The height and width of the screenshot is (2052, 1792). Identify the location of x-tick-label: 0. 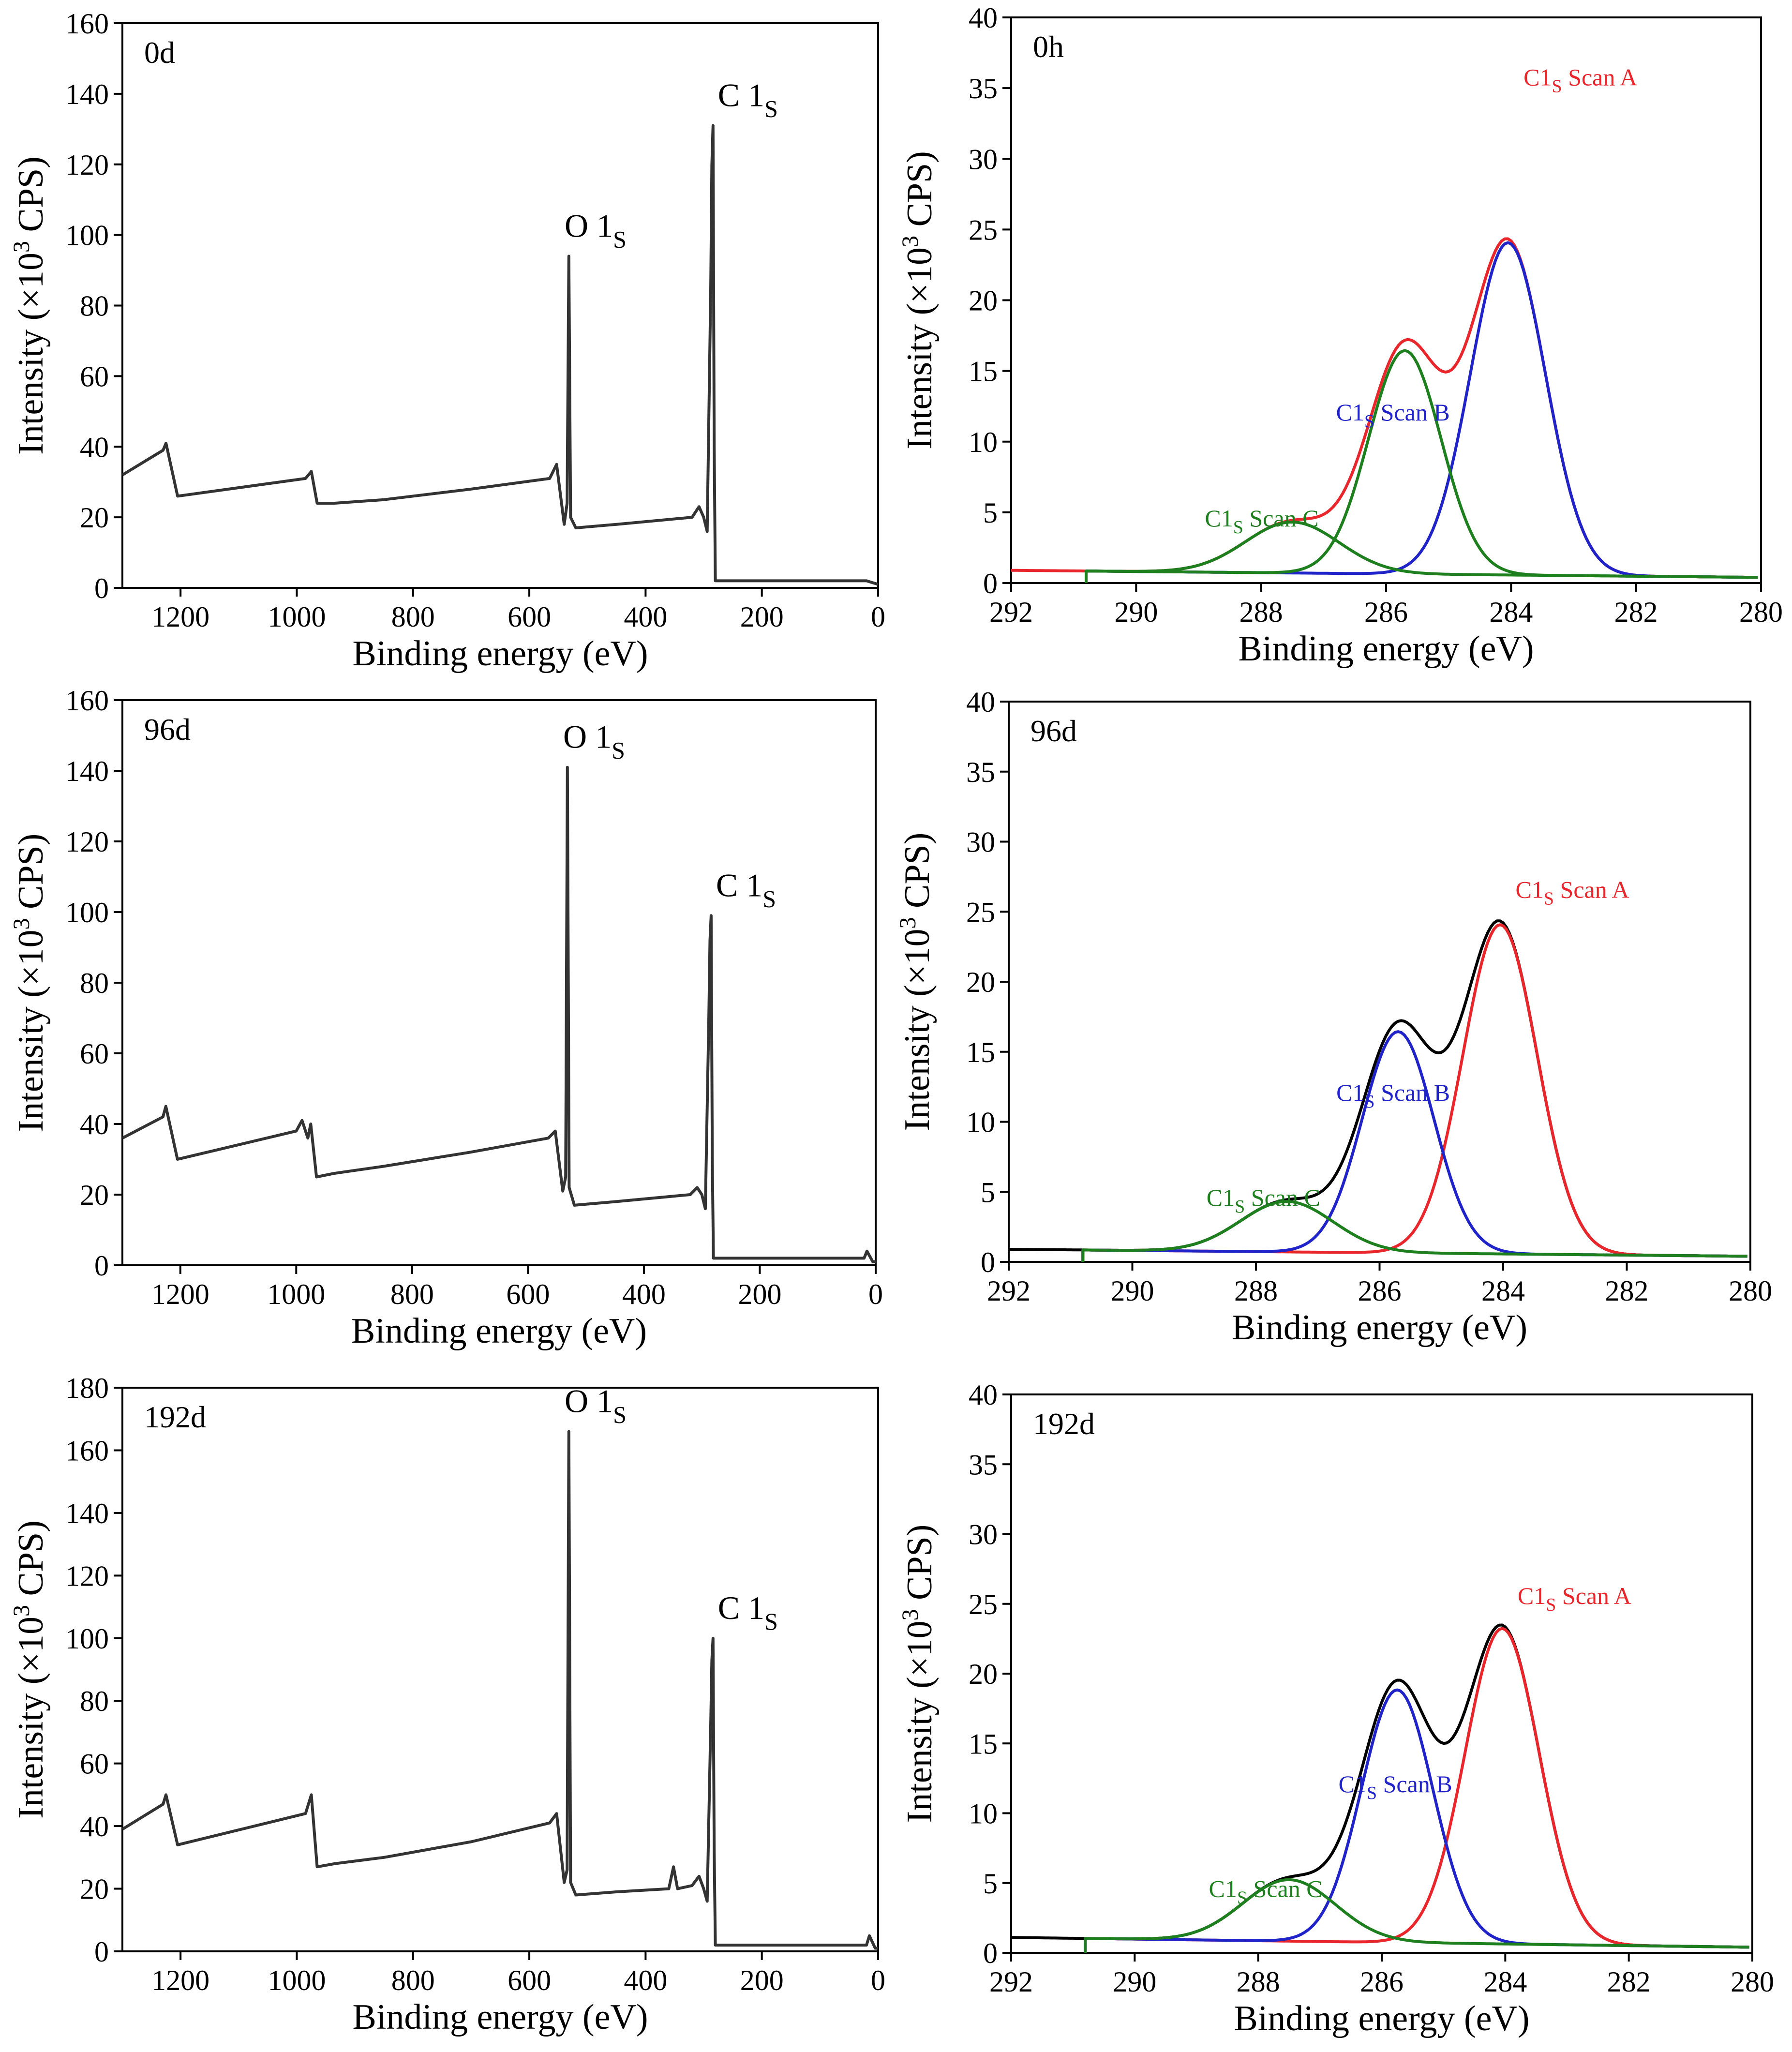
(878, 1980).